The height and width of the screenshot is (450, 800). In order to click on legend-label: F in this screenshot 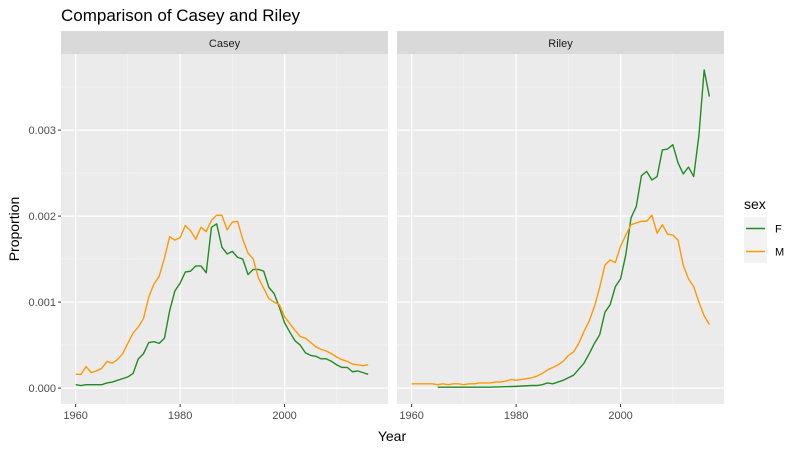, I will do `click(778, 230)`.